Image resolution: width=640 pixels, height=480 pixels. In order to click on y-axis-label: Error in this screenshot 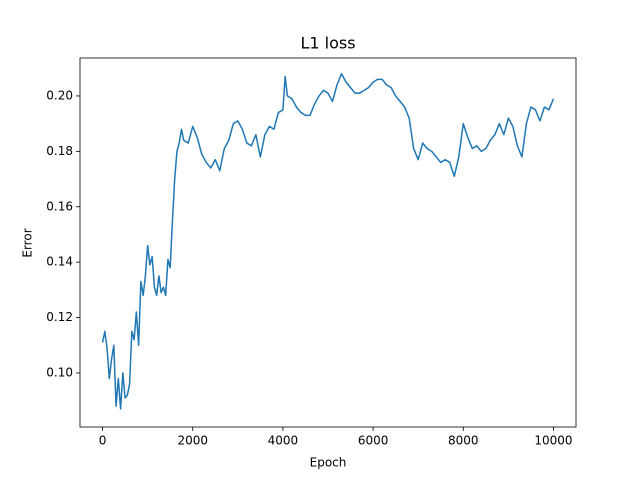, I will do `click(28, 242)`.